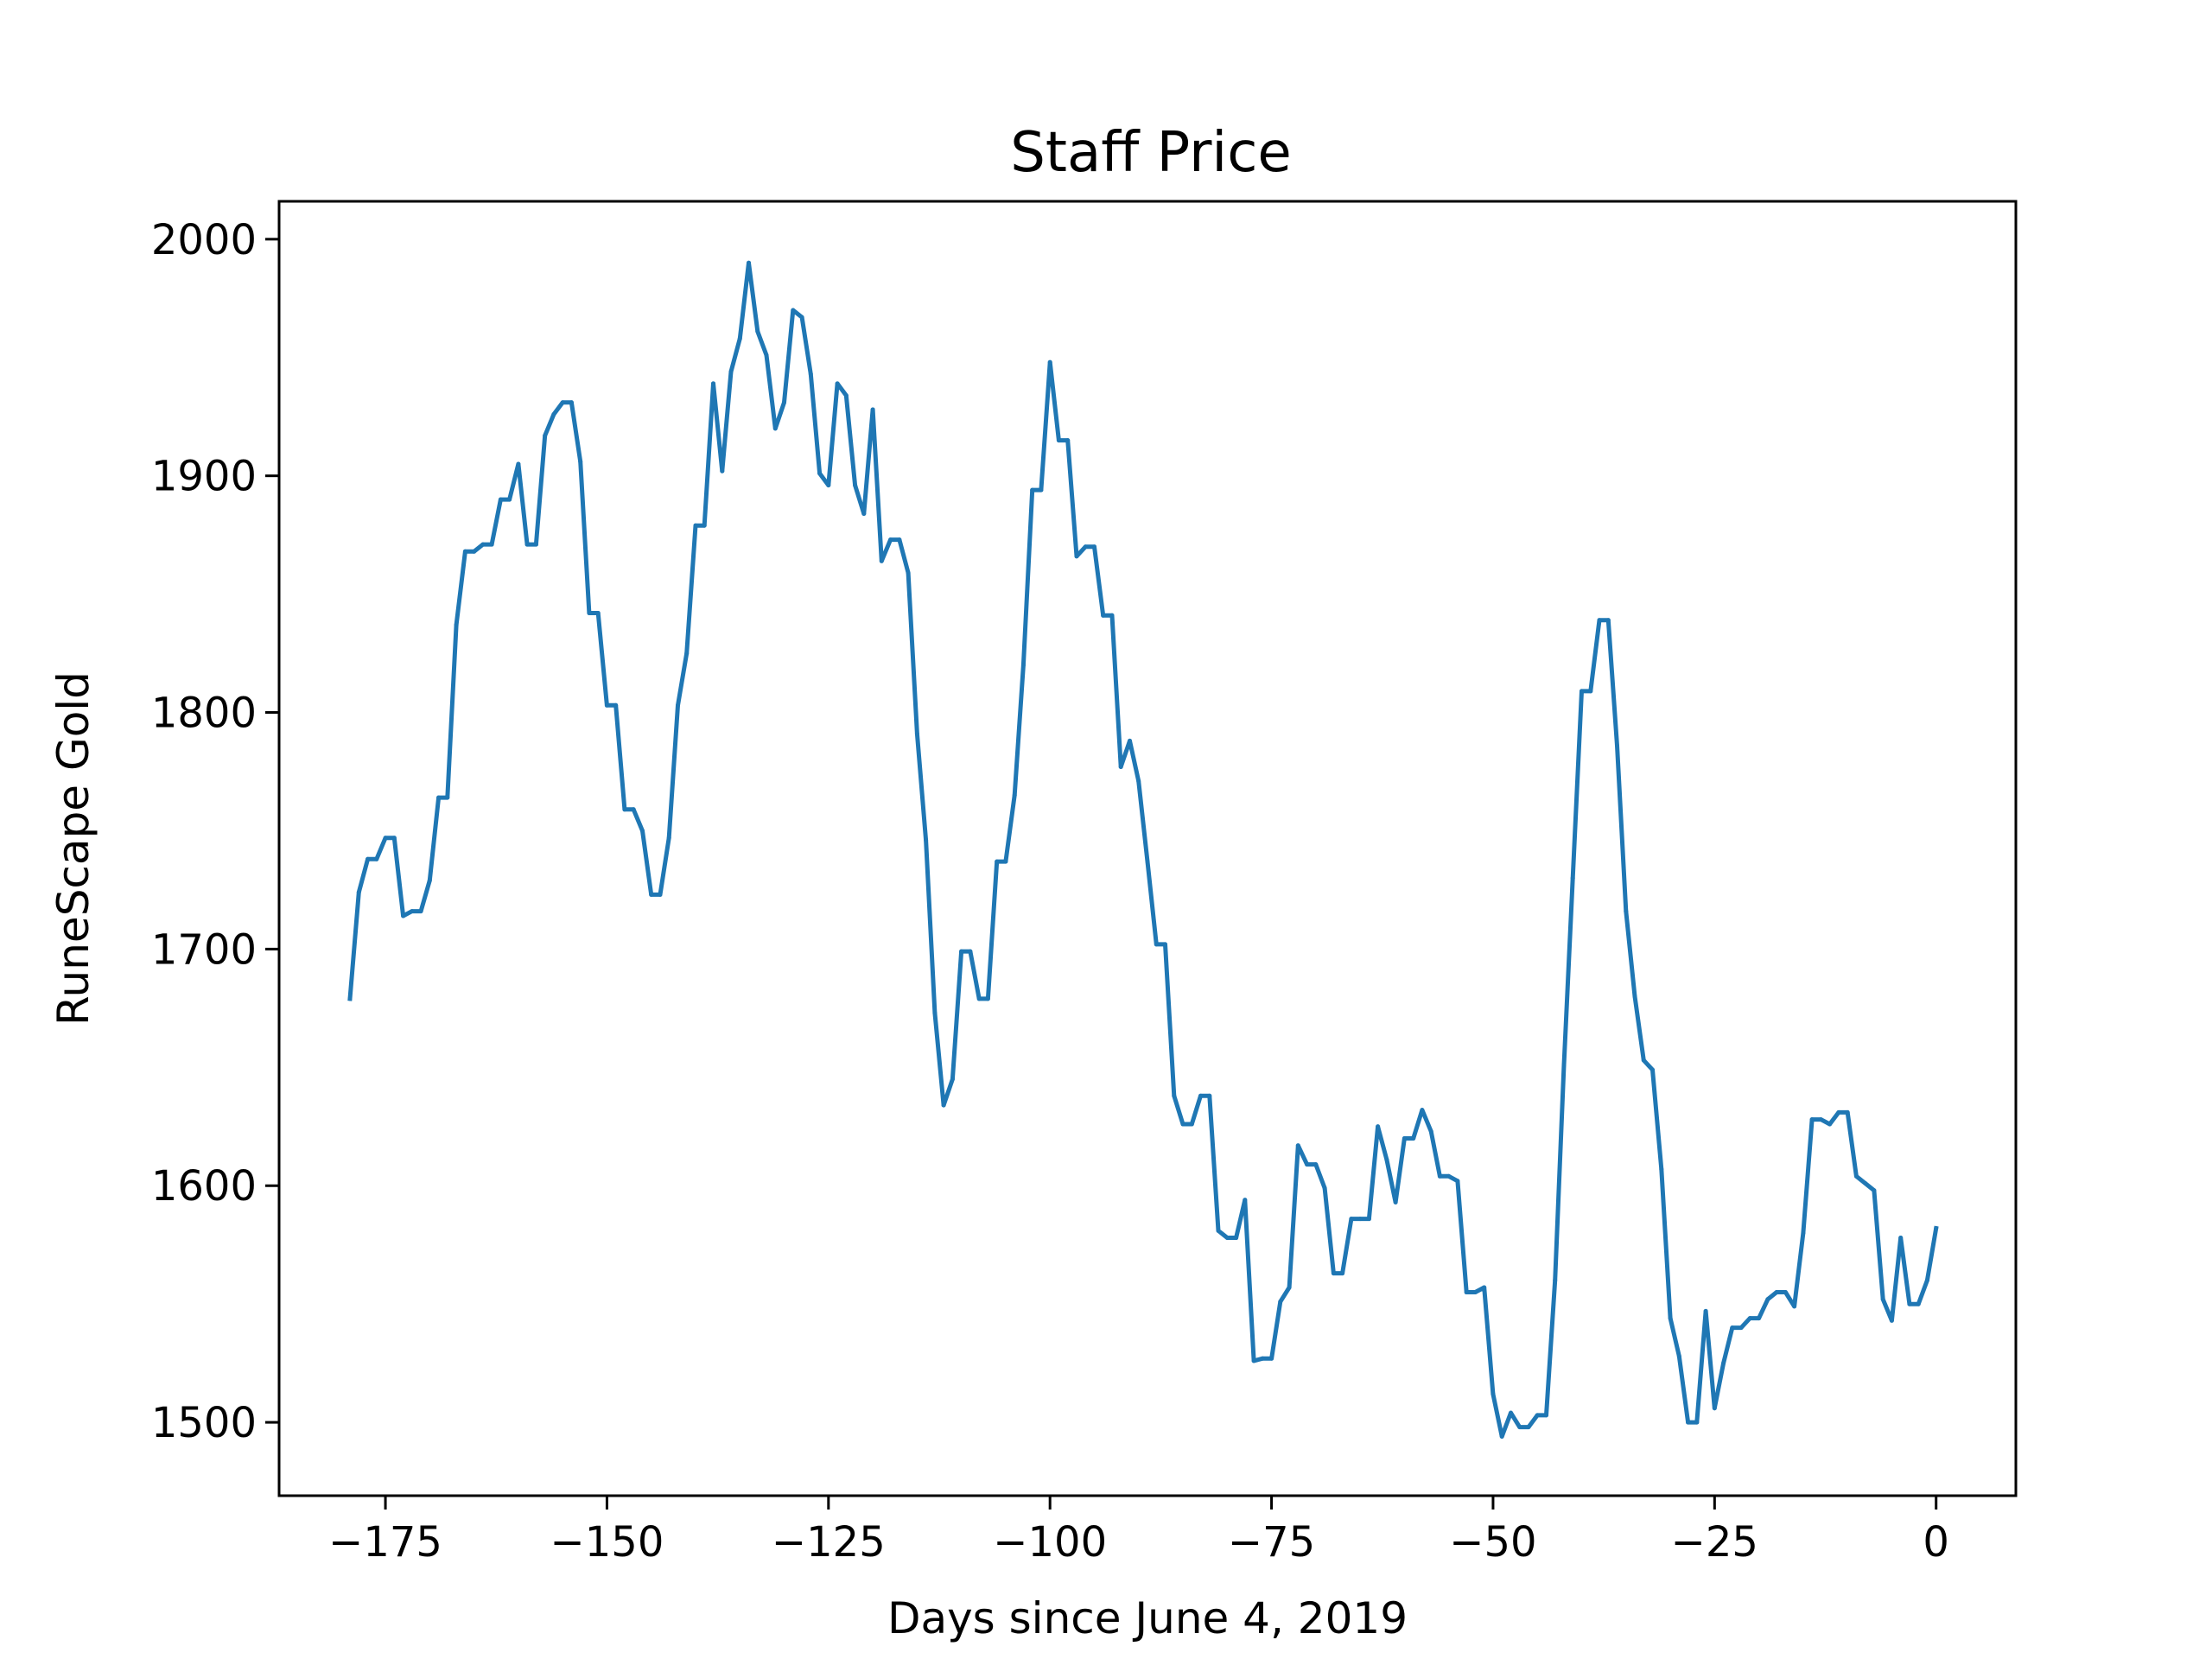 The image size is (2212, 1659). Describe the element at coordinates (215, 831) in the screenshot. I see `y-axis-ticks: 1500 1600 1700 1800 1900 2000` at that location.